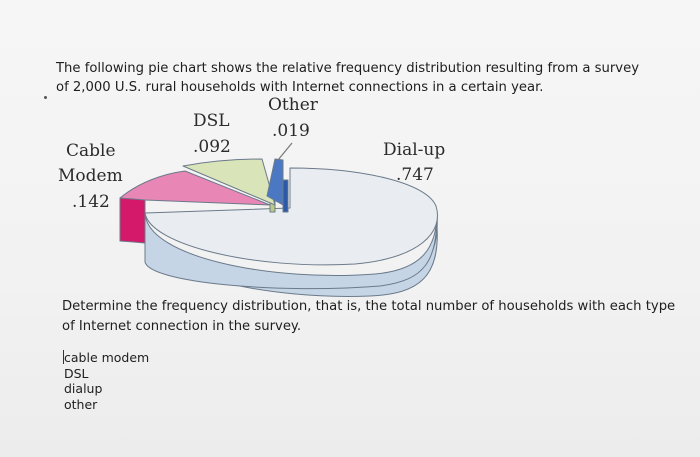 The image size is (700, 457). What do you see at coordinates (291, 131) in the screenshot?
I see `value-other: .019` at bounding box center [291, 131].